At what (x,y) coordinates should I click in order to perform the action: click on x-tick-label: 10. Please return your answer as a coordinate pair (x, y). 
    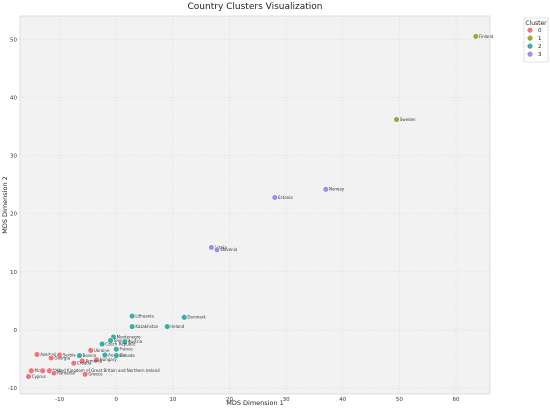
    Looking at the image, I should click on (172, 400).